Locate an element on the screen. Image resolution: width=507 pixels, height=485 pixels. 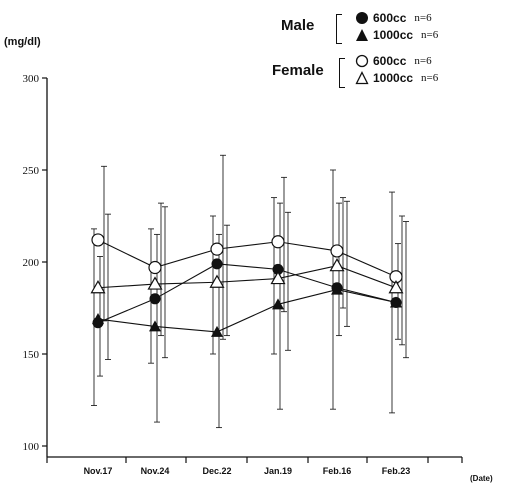
filled-triangle-icon is located at coordinates (362, 35).